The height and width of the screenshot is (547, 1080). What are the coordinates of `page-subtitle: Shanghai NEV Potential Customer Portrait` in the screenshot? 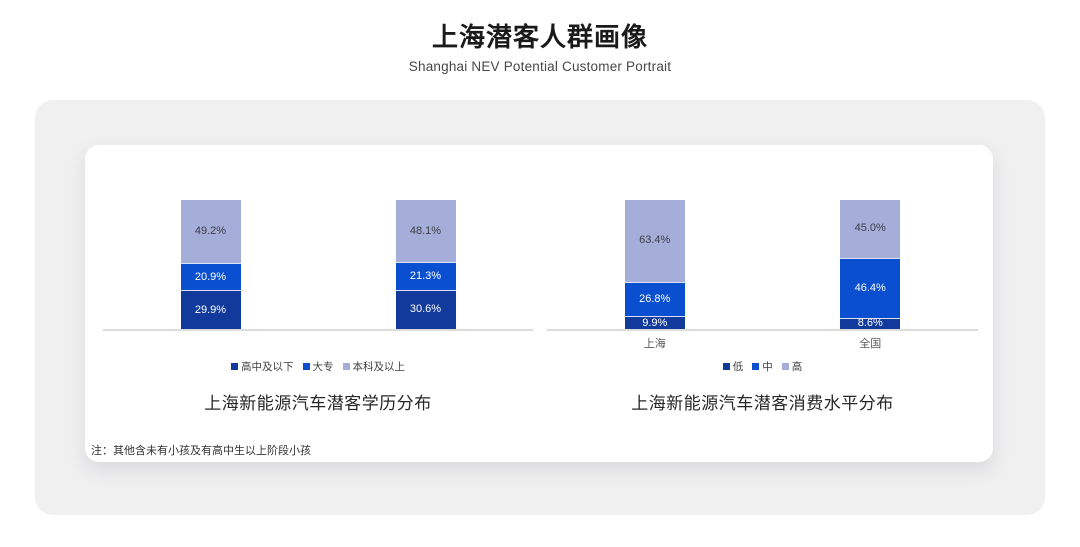 It's located at (540, 67).